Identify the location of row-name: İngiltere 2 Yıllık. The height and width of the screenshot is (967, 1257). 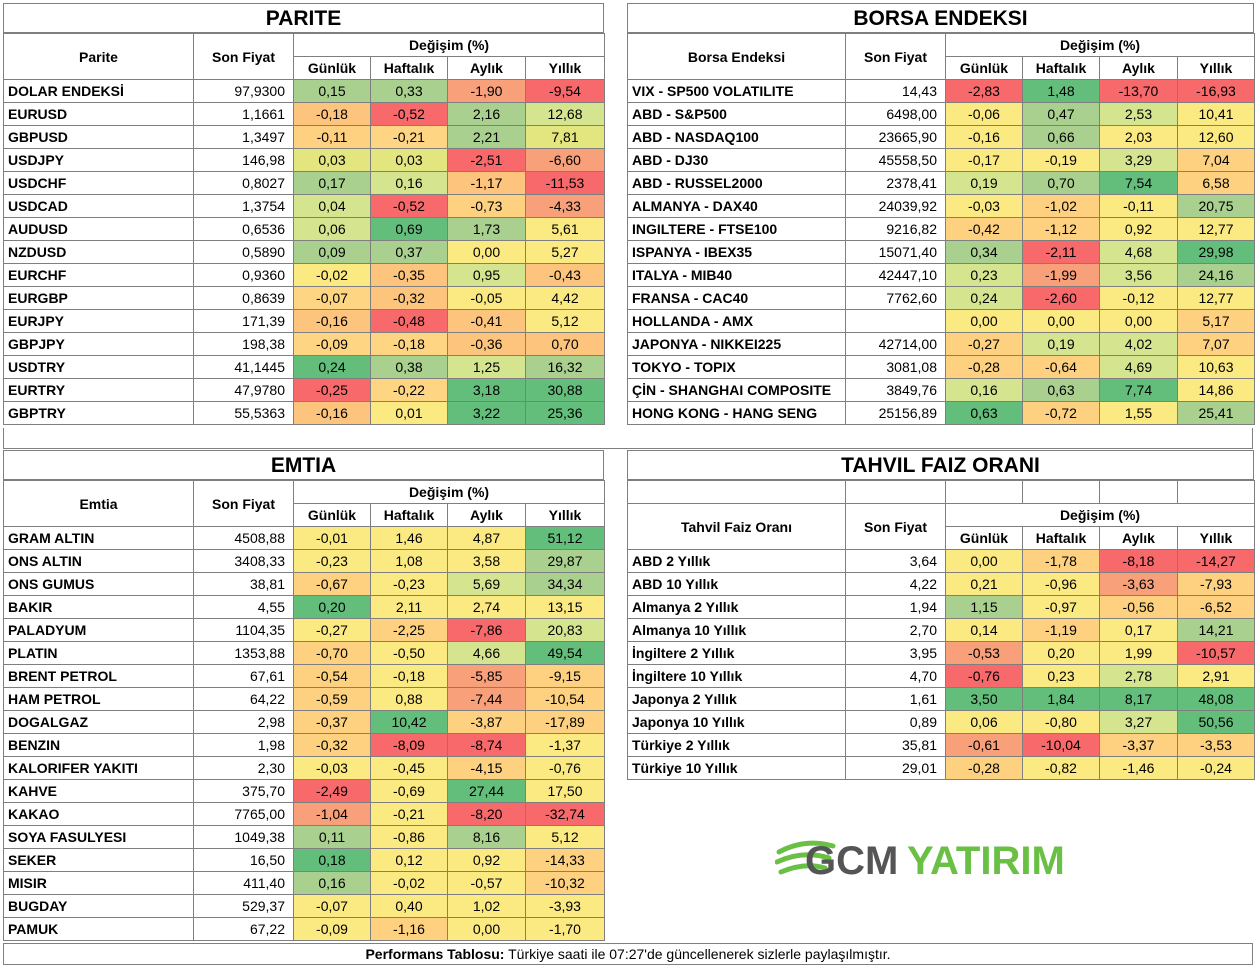
(736, 653).